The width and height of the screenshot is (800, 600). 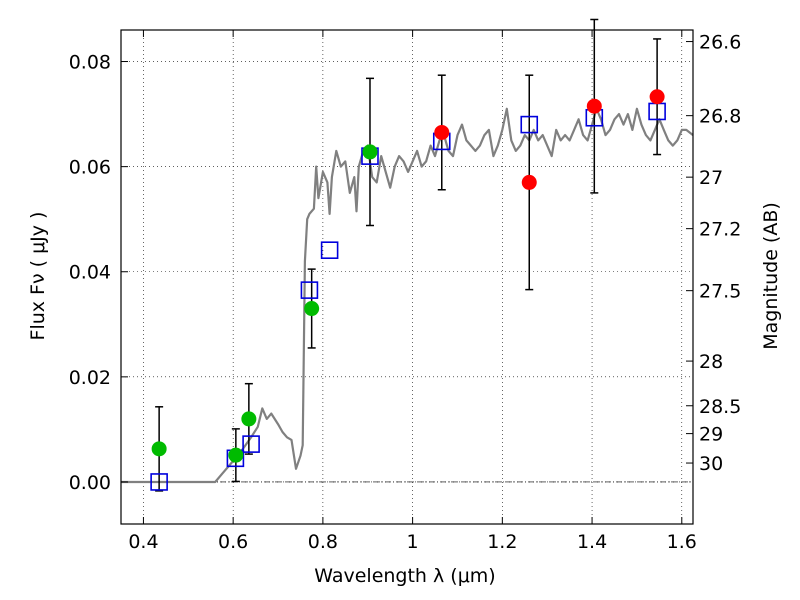 What do you see at coordinates (38, 276) in the screenshot?
I see `y-axis-label: Flux Fν ( μJy )` at bounding box center [38, 276].